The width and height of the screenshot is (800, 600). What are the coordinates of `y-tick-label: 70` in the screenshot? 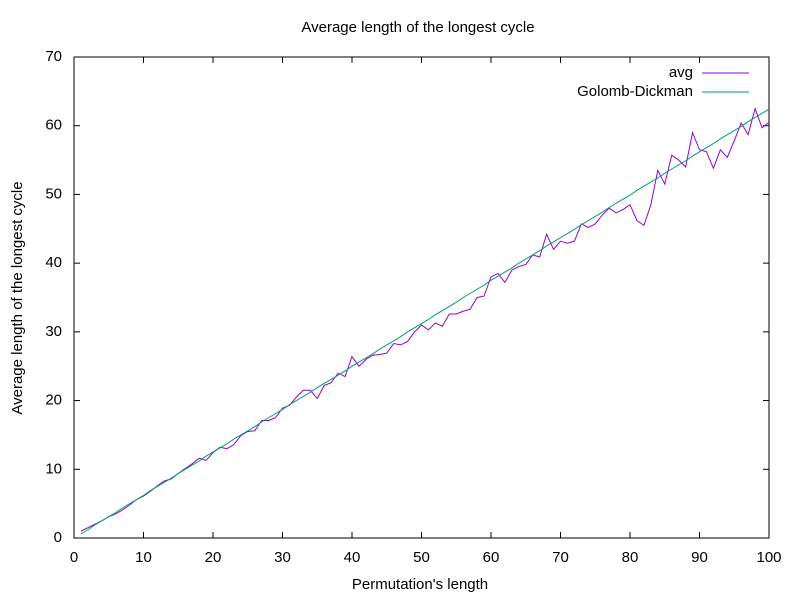 It's located at (53, 56).